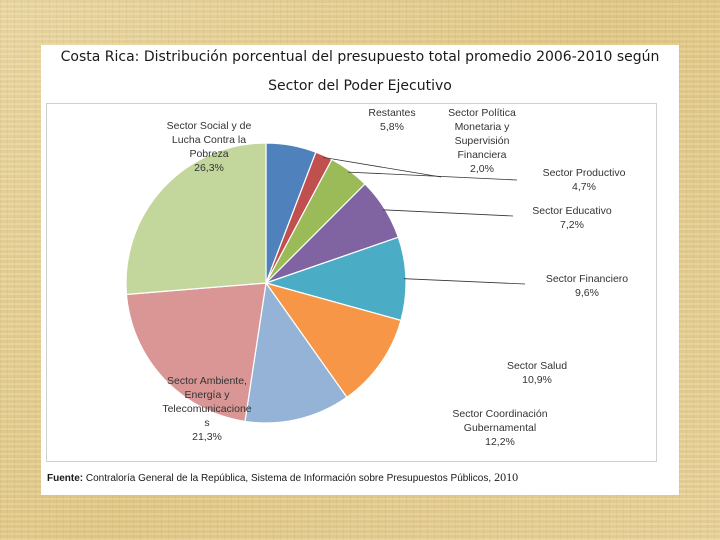 Image resolution: width=720 pixels, height=540 pixels. I want to click on slice-label-6: Sector Salud 10,9%, so click(537, 373).